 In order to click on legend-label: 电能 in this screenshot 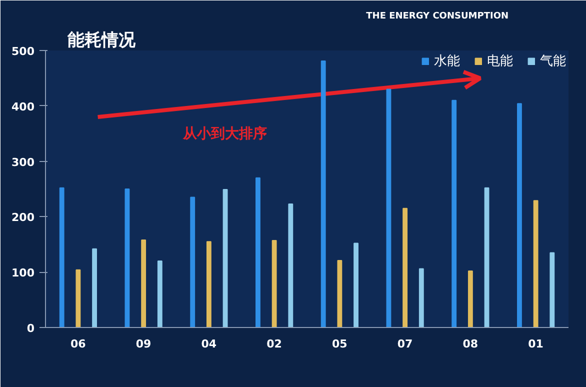, I will do `click(500, 61)`.